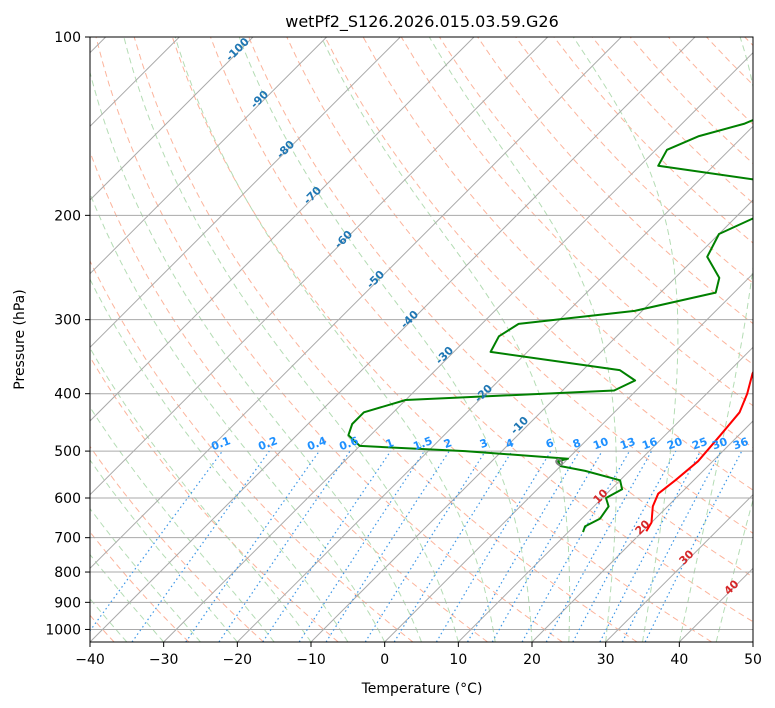  What do you see at coordinates (606, 660) in the screenshot?
I see `x-tick-label: 30` at bounding box center [606, 660].